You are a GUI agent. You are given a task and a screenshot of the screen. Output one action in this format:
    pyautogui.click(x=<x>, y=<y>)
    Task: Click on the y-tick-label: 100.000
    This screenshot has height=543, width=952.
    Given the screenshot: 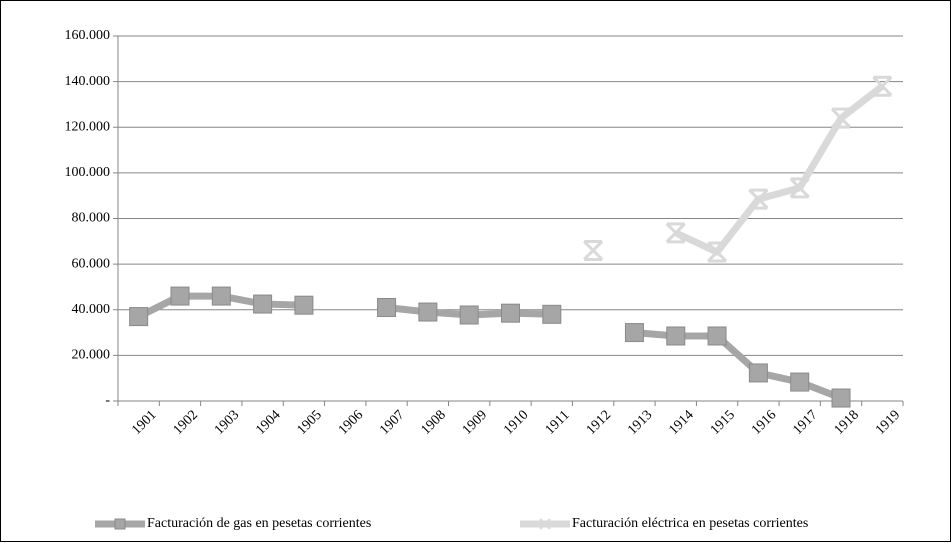 What is the action you would take?
    pyautogui.click(x=88, y=172)
    